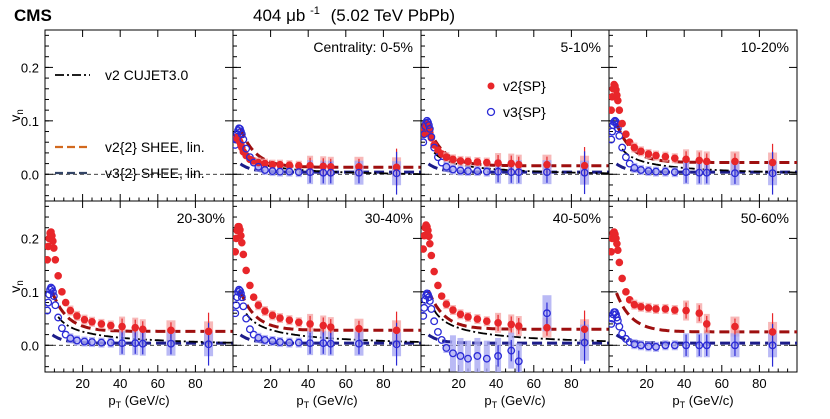 This screenshot has width=830, height=419. I want to click on energy-label: (5.02 TeV PbPb), so click(393, 15).